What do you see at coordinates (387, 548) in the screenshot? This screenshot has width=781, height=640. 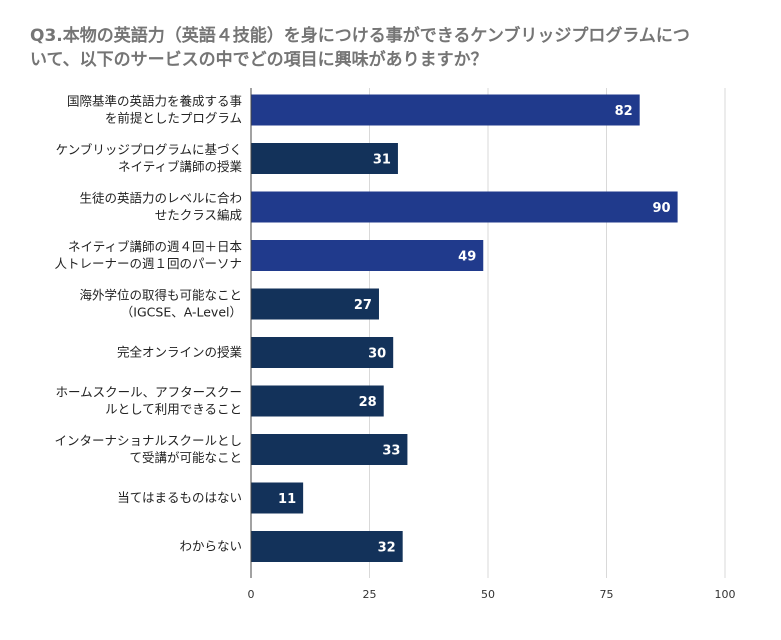 I see `data-label: 32` at bounding box center [387, 548].